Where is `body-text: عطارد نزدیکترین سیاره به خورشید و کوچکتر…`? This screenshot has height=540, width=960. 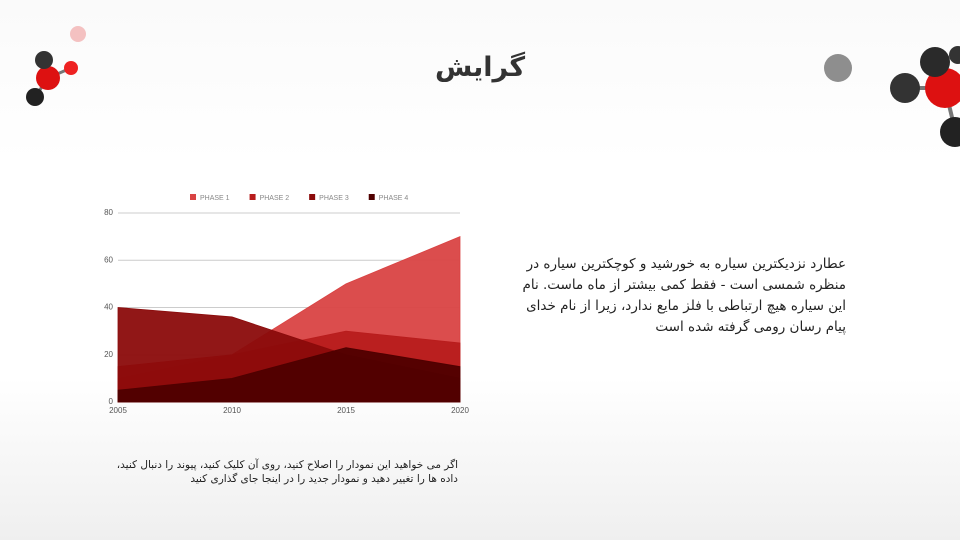 body-text: عطارد نزدیکترین سیاره به خورشید و کوچکتر… is located at coordinates (684, 295).